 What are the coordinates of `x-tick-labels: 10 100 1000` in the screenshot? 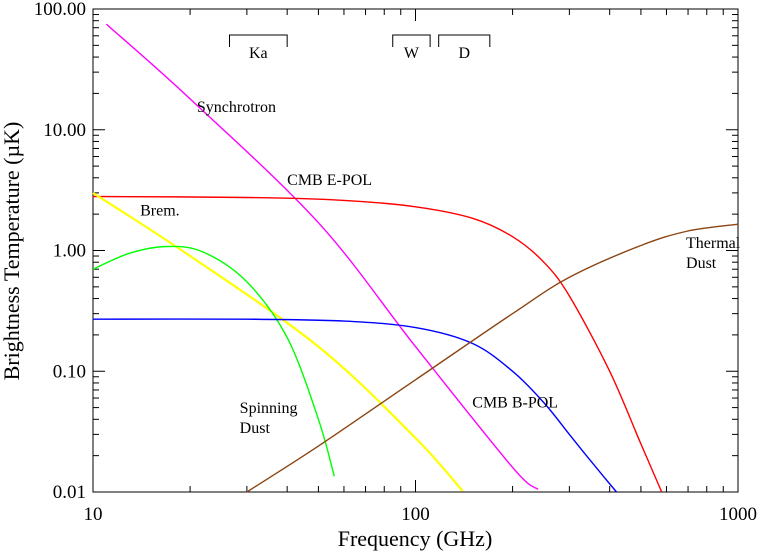 It's located at (421, 514).